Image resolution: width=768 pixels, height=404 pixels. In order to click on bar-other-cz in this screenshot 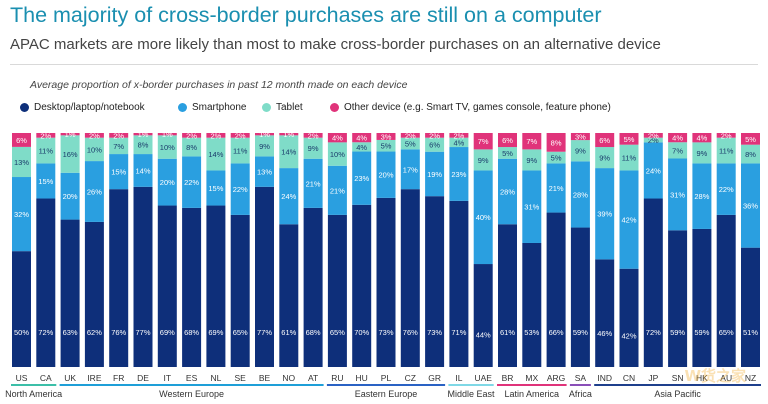, I will do `click(410, 135)`.